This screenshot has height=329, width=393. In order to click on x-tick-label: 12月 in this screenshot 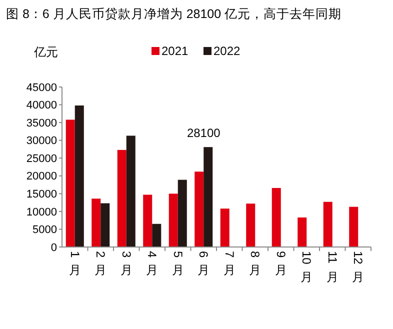, I will do `click(358, 267)`.